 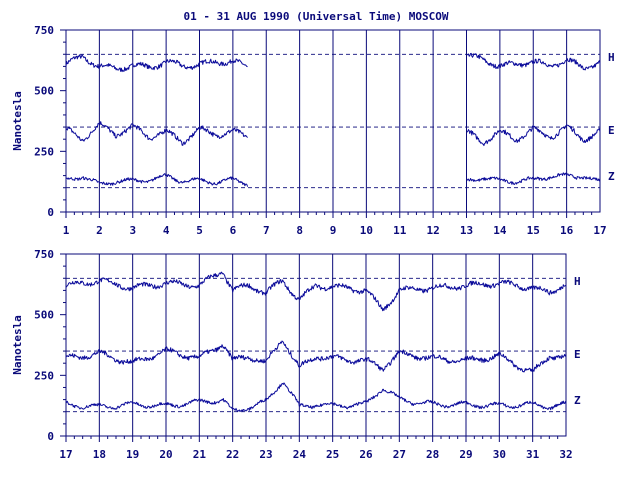 What do you see at coordinates (132, 454) in the screenshot?
I see `x-tick-label: 19` at bounding box center [132, 454].